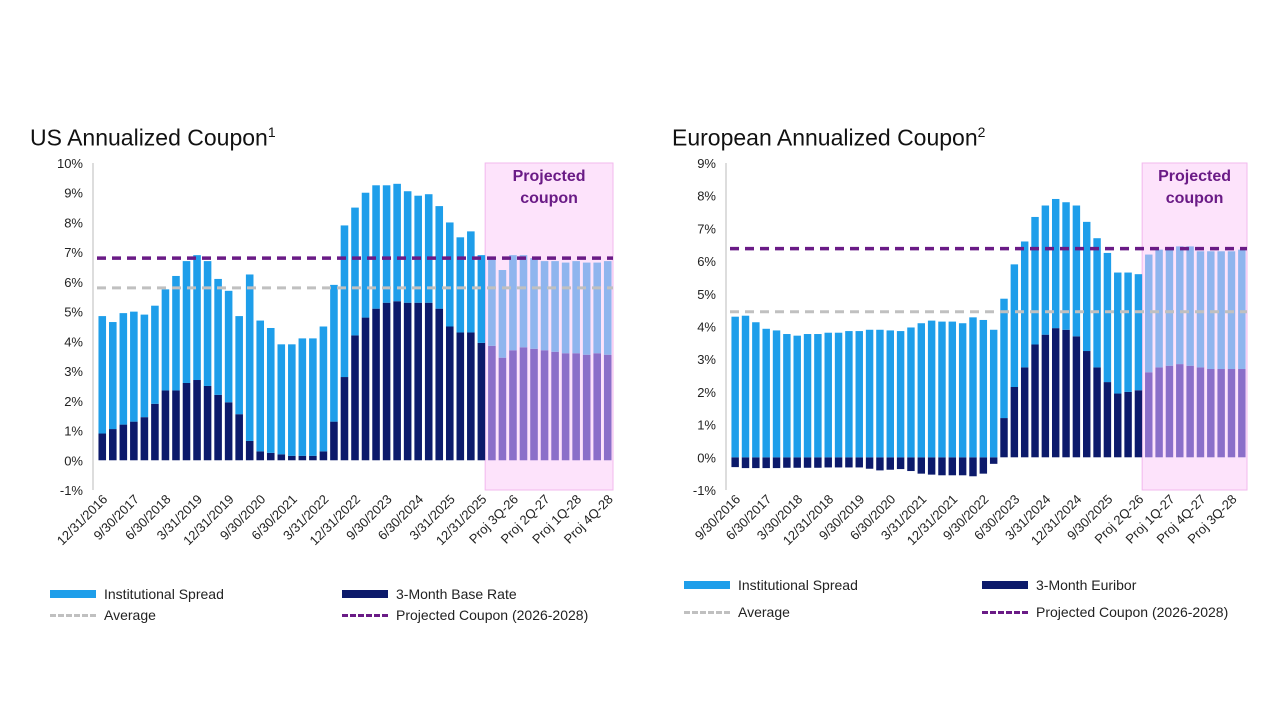 The width and height of the screenshot is (1280, 720). Describe the element at coordinates (153, 137) in the screenshot. I see `us-chart-title: US Annualized Coupon1` at that location.